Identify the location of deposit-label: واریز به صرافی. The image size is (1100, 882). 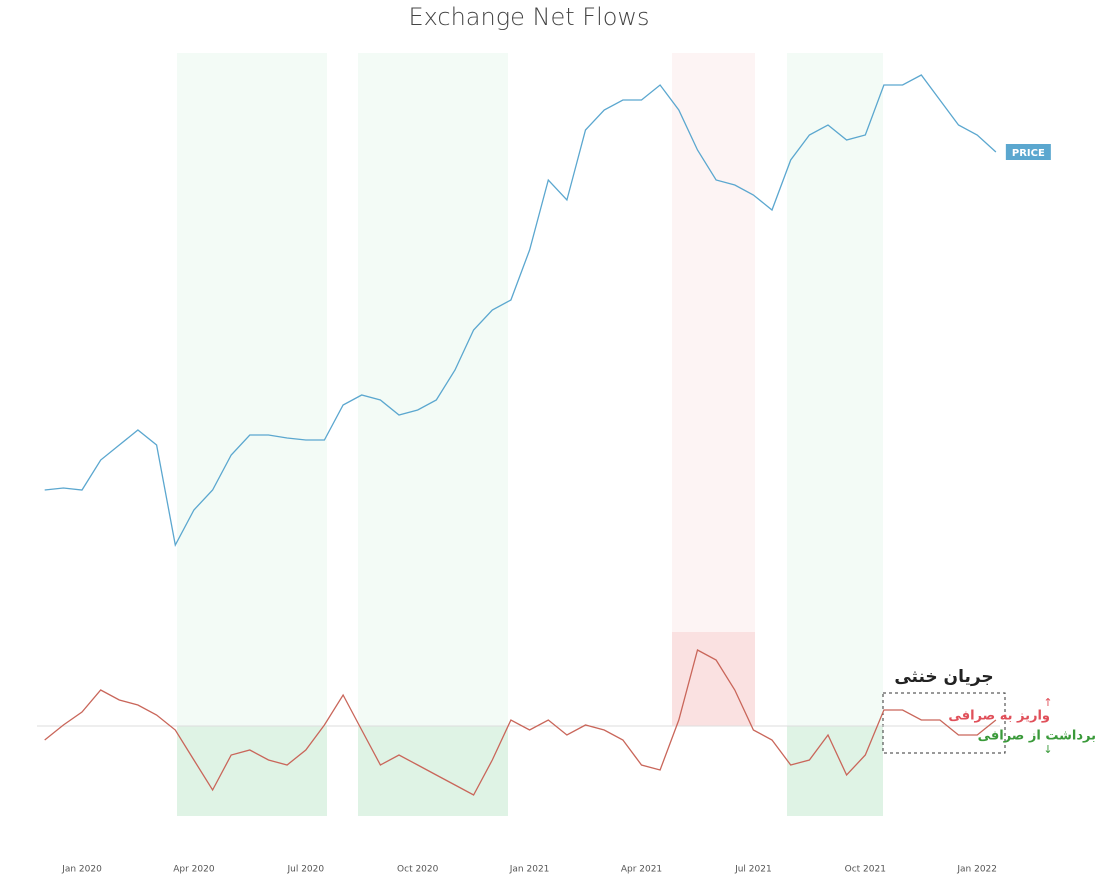
(999, 716).